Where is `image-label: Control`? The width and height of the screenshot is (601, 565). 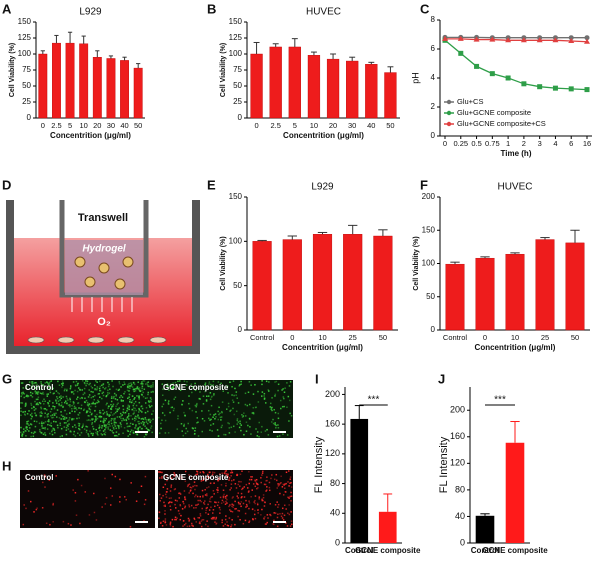
image-label: Control is located at coordinates (39, 387).